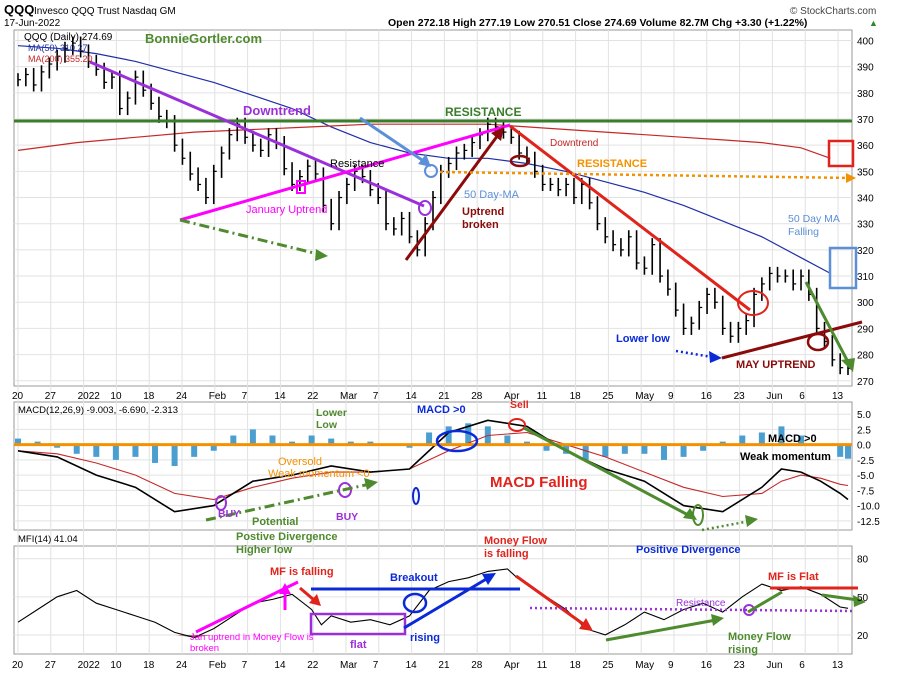  I want to click on flat-box, so click(358, 624).